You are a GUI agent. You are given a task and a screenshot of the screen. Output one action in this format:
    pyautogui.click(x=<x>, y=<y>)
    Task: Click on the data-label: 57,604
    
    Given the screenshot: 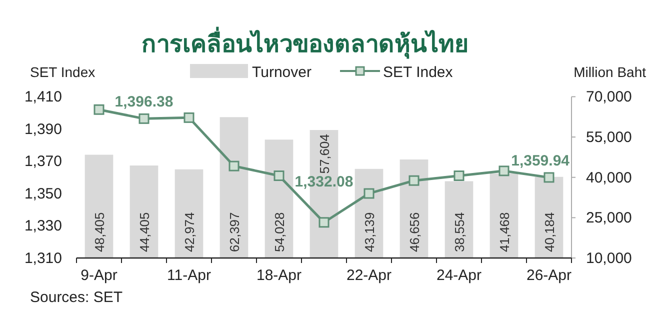 What is the action you would take?
    pyautogui.click(x=324, y=154)
    